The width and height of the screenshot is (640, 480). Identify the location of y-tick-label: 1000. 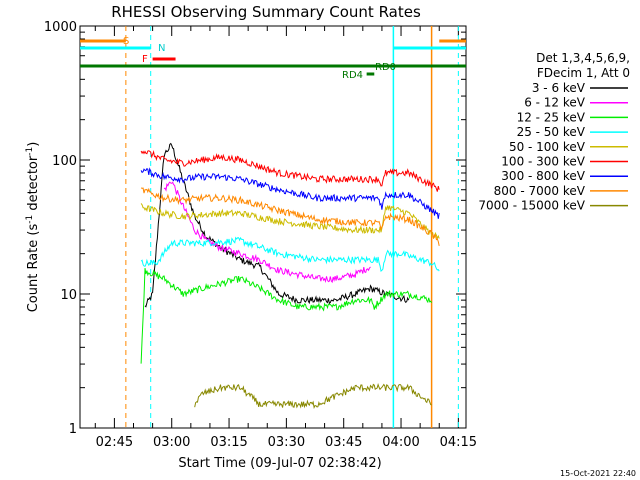
(60, 27).